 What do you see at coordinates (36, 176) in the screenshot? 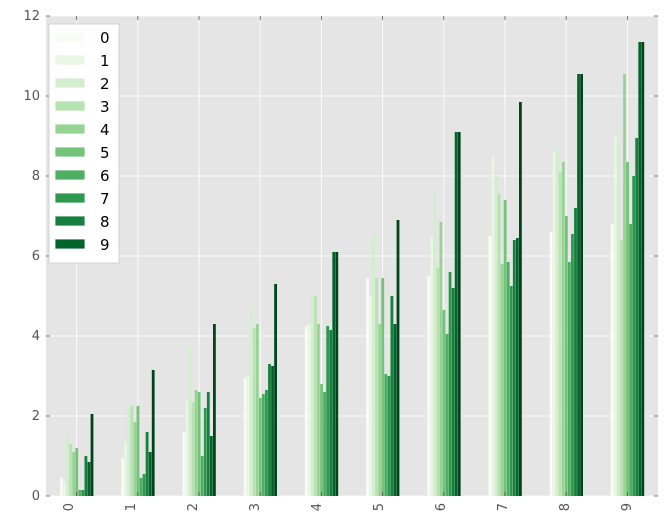
I see `y-tick-label: 8` at bounding box center [36, 176].